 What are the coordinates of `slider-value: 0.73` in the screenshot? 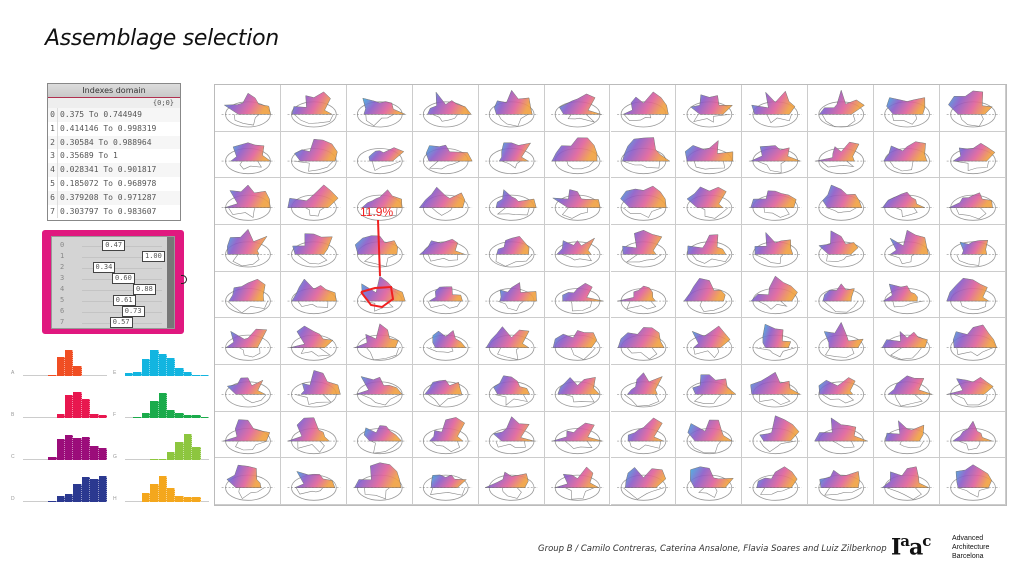 It's located at (133, 311).